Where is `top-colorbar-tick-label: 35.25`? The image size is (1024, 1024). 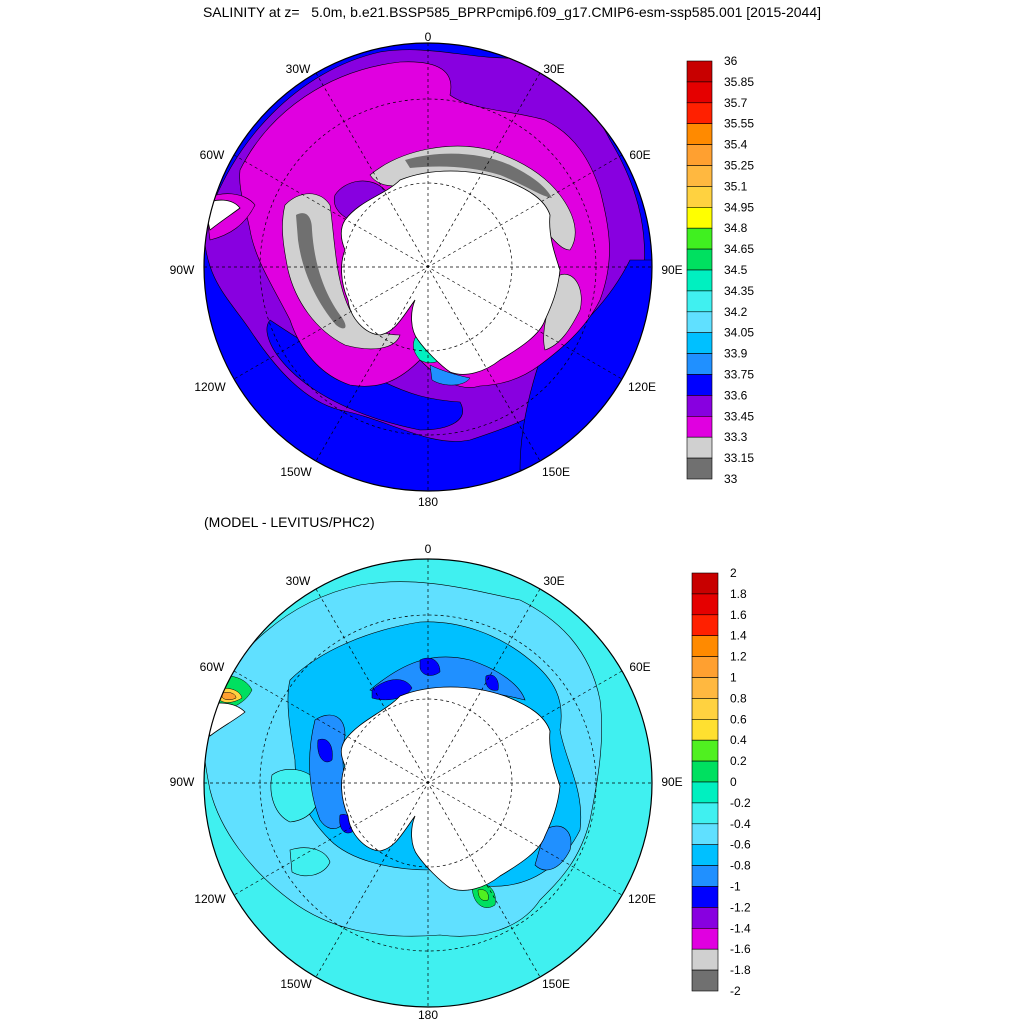 top-colorbar-tick-label: 35.25 is located at coordinates (739, 166).